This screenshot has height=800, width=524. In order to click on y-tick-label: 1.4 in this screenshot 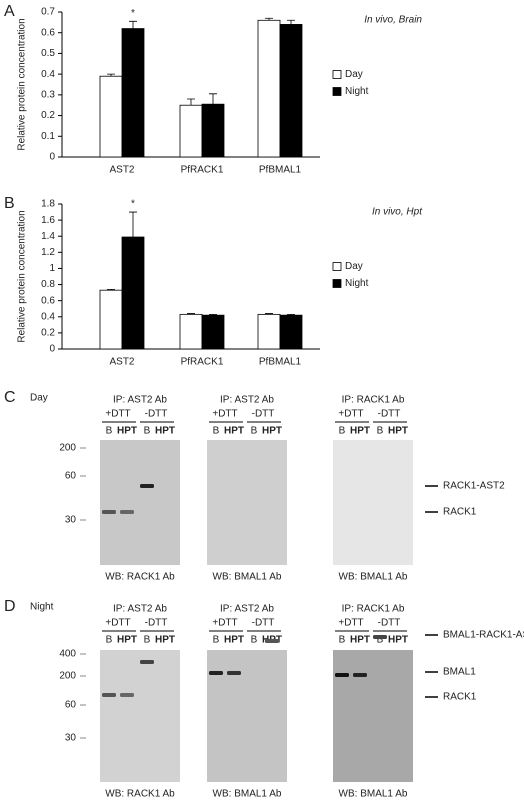, I will do `click(48, 236)`.